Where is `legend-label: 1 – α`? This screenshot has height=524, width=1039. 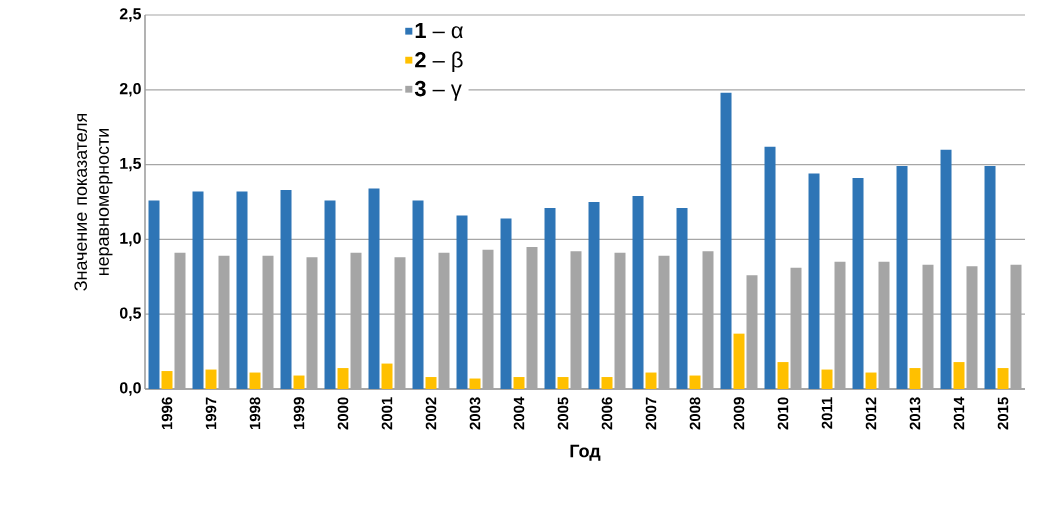 legend-label: 1 – α is located at coordinates (439, 30).